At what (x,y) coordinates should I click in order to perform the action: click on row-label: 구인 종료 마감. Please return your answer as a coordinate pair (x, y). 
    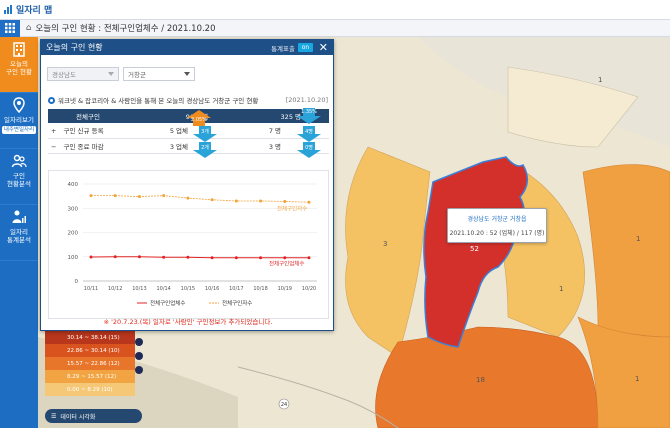
    Looking at the image, I should click on (83, 146).